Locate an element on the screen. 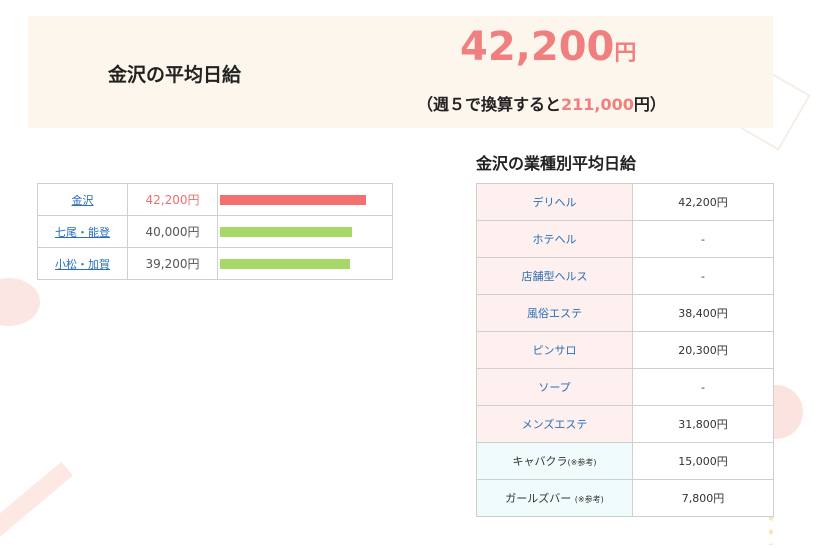  industry-name: 店舗型ヘルス is located at coordinates (554, 276).